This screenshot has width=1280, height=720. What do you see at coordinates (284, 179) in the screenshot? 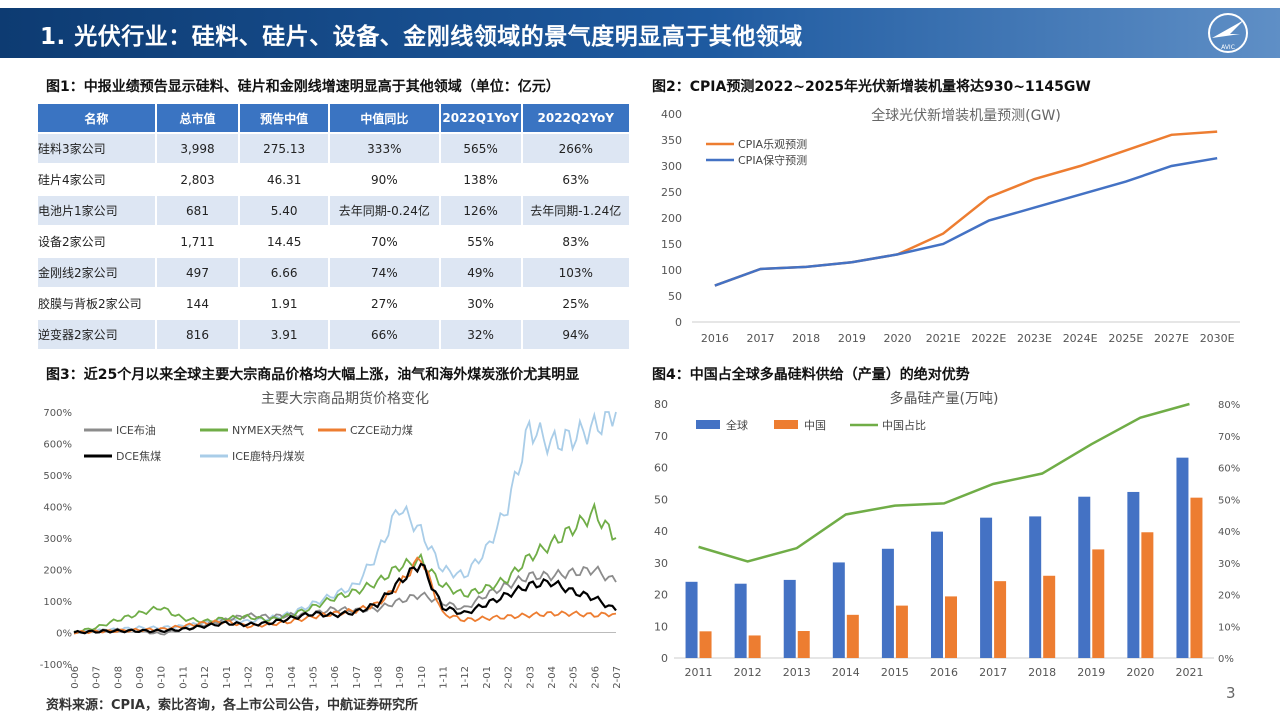
I see `table-cell: 46.31` at bounding box center [284, 179].